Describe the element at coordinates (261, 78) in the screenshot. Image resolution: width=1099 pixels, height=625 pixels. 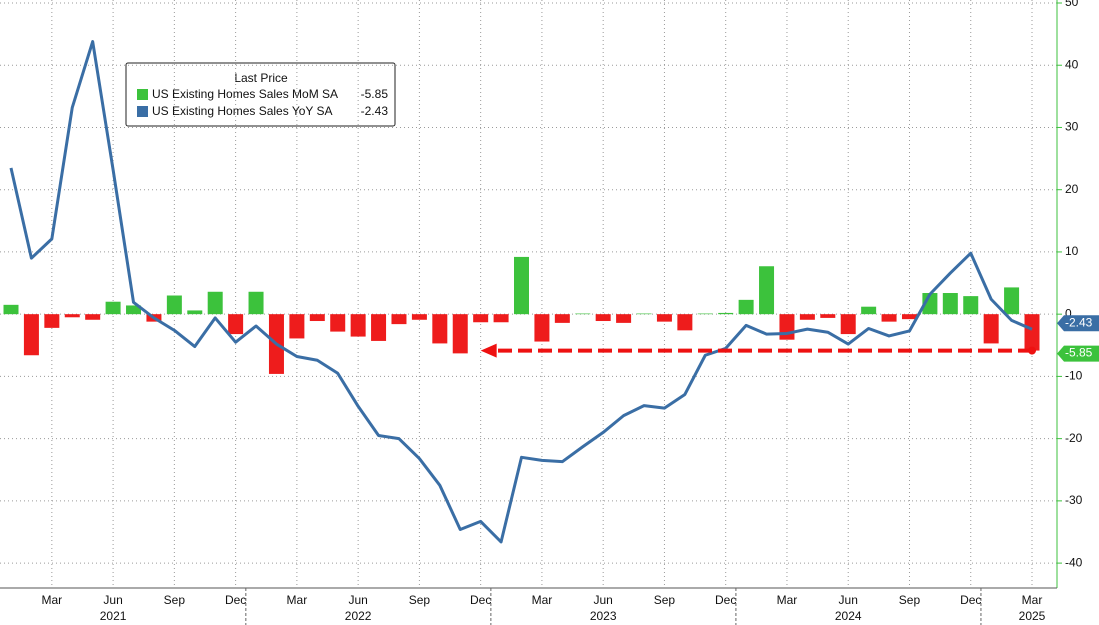
I see `legend-title: Last Price` at that location.